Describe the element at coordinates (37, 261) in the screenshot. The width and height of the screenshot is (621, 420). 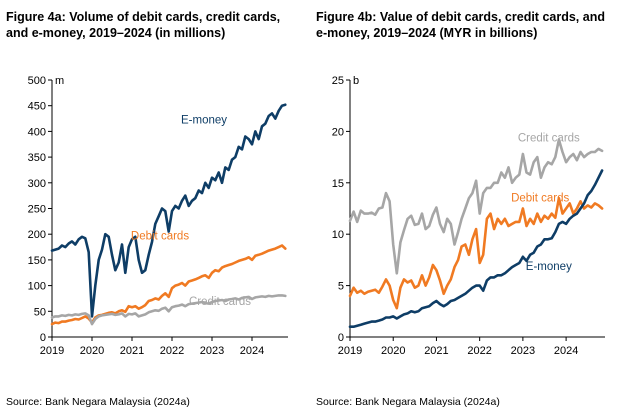
I see `y-tick-label: 150` at that location.